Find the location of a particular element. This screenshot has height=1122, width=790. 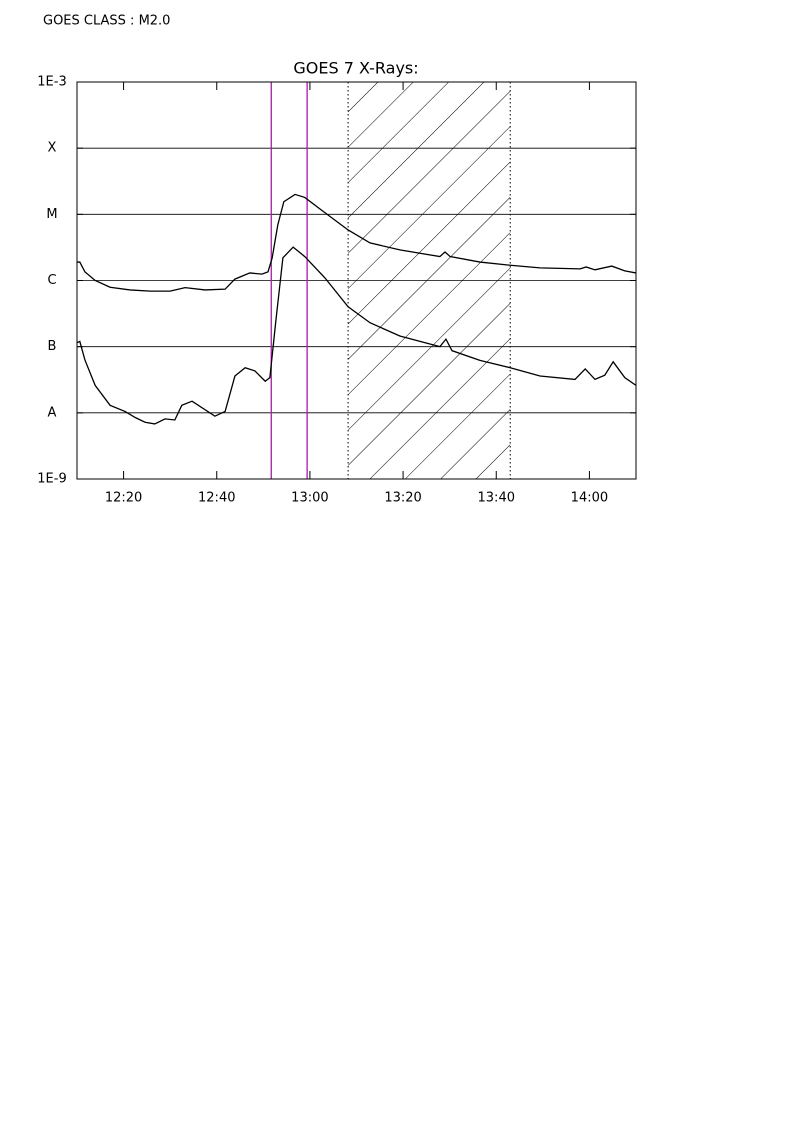

x-tick-label: 12:40 is located at coordinates (216, 498).